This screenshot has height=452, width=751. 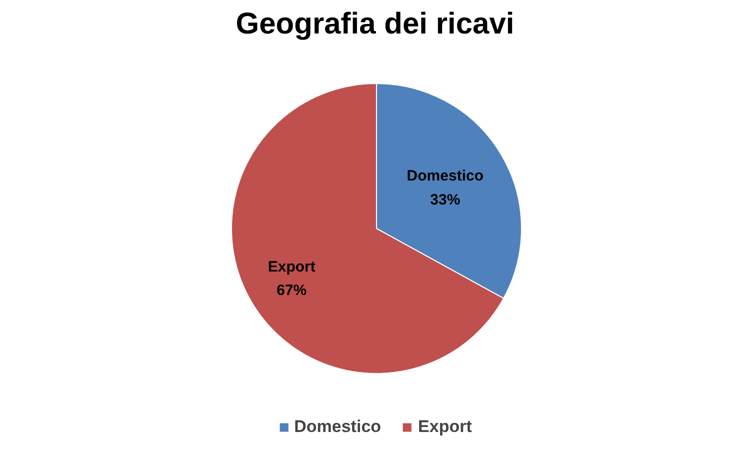 I want to click on data-label: 33%, so click(x=445, y=199).